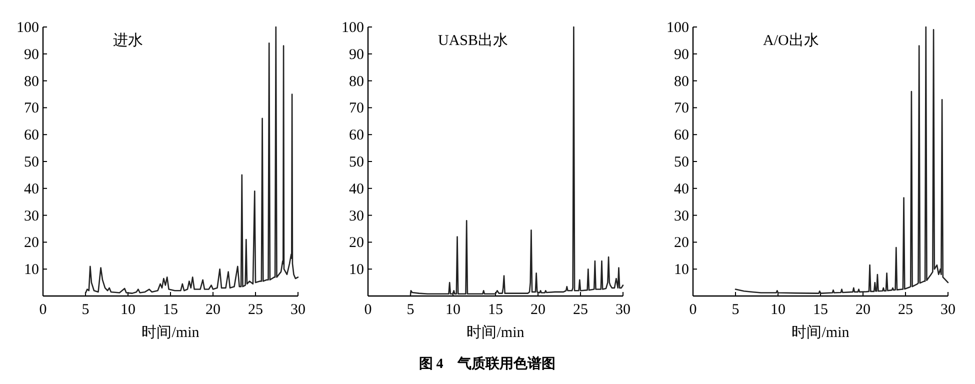 The image size is (975, 384). I want to click on chart-title: 进水, so click(128, 40).